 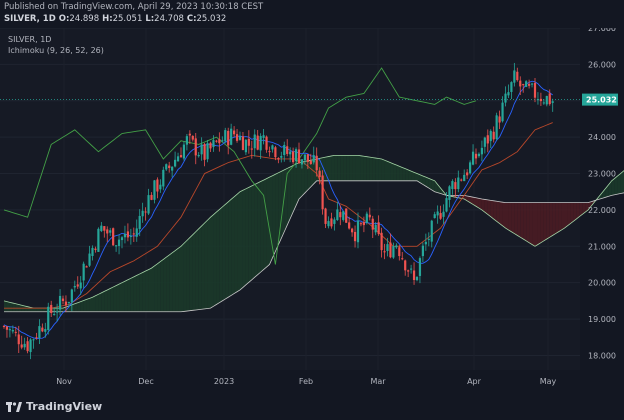 I want to click on y-tick-label: 23.000, so click(x=602, y=174).